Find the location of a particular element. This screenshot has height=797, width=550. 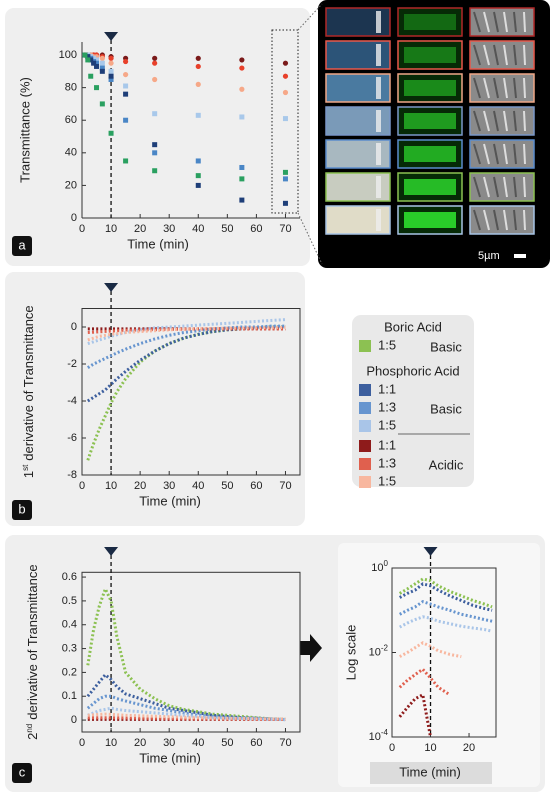

y-tick-label: 100 is located at coordinates (68, 55).